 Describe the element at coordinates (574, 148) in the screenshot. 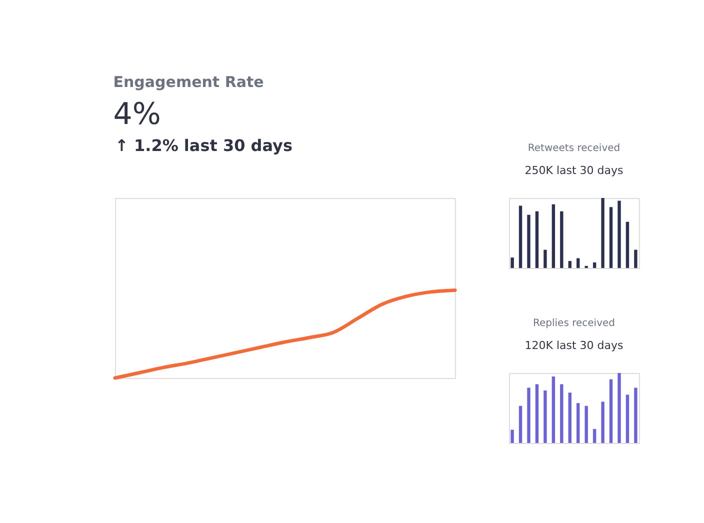

I see `chart-title: Retweets received` at that location.